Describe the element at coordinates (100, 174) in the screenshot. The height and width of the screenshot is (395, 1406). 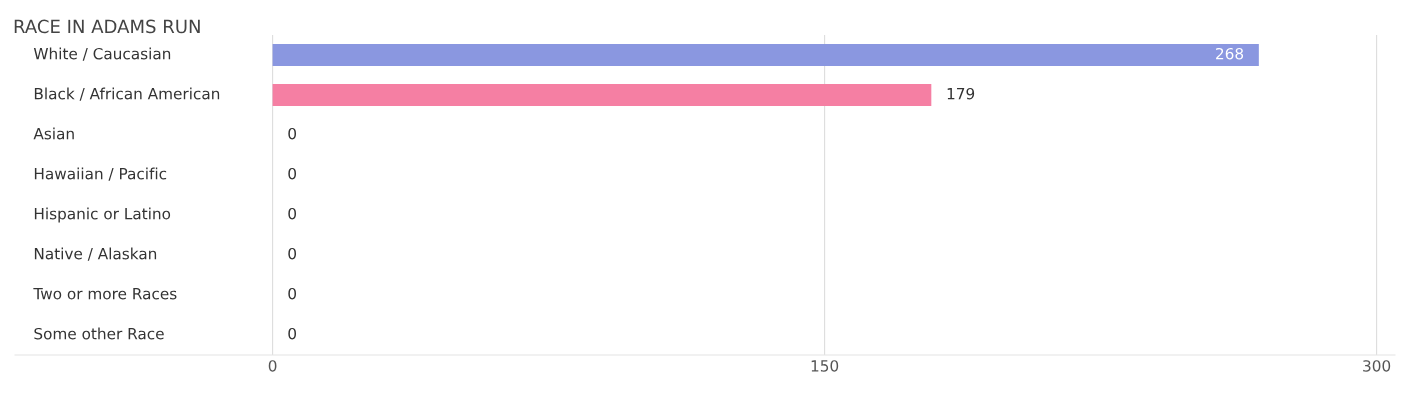
I see `y-tick-label: Hawaiian / Pacific` at that location.